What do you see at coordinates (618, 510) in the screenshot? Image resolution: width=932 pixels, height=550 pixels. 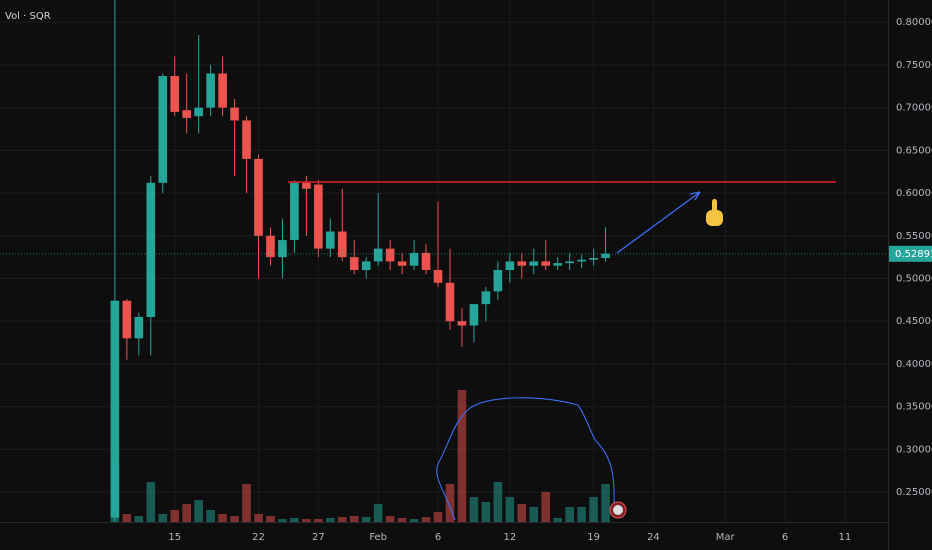 I see `flag-icon` at bounding box center [618, 510].